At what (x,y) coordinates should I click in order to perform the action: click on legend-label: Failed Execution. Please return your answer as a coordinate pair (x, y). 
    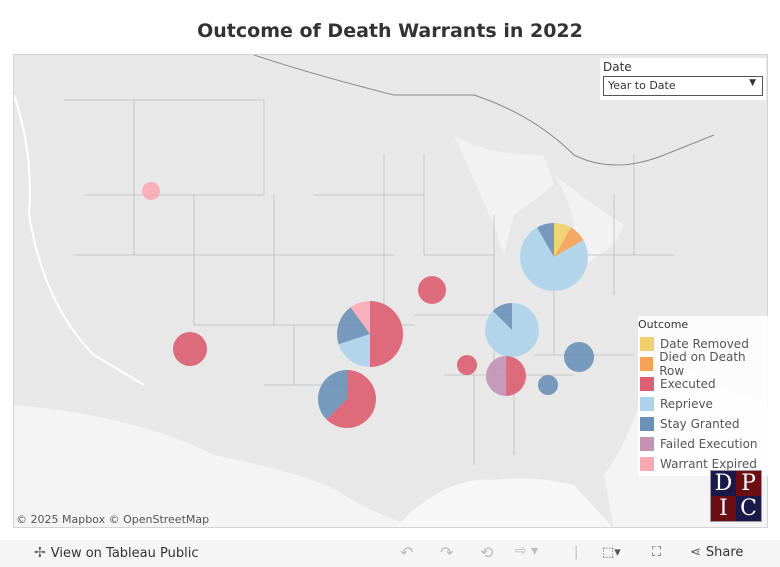
    Looking at the image, I should click on (709, 444).